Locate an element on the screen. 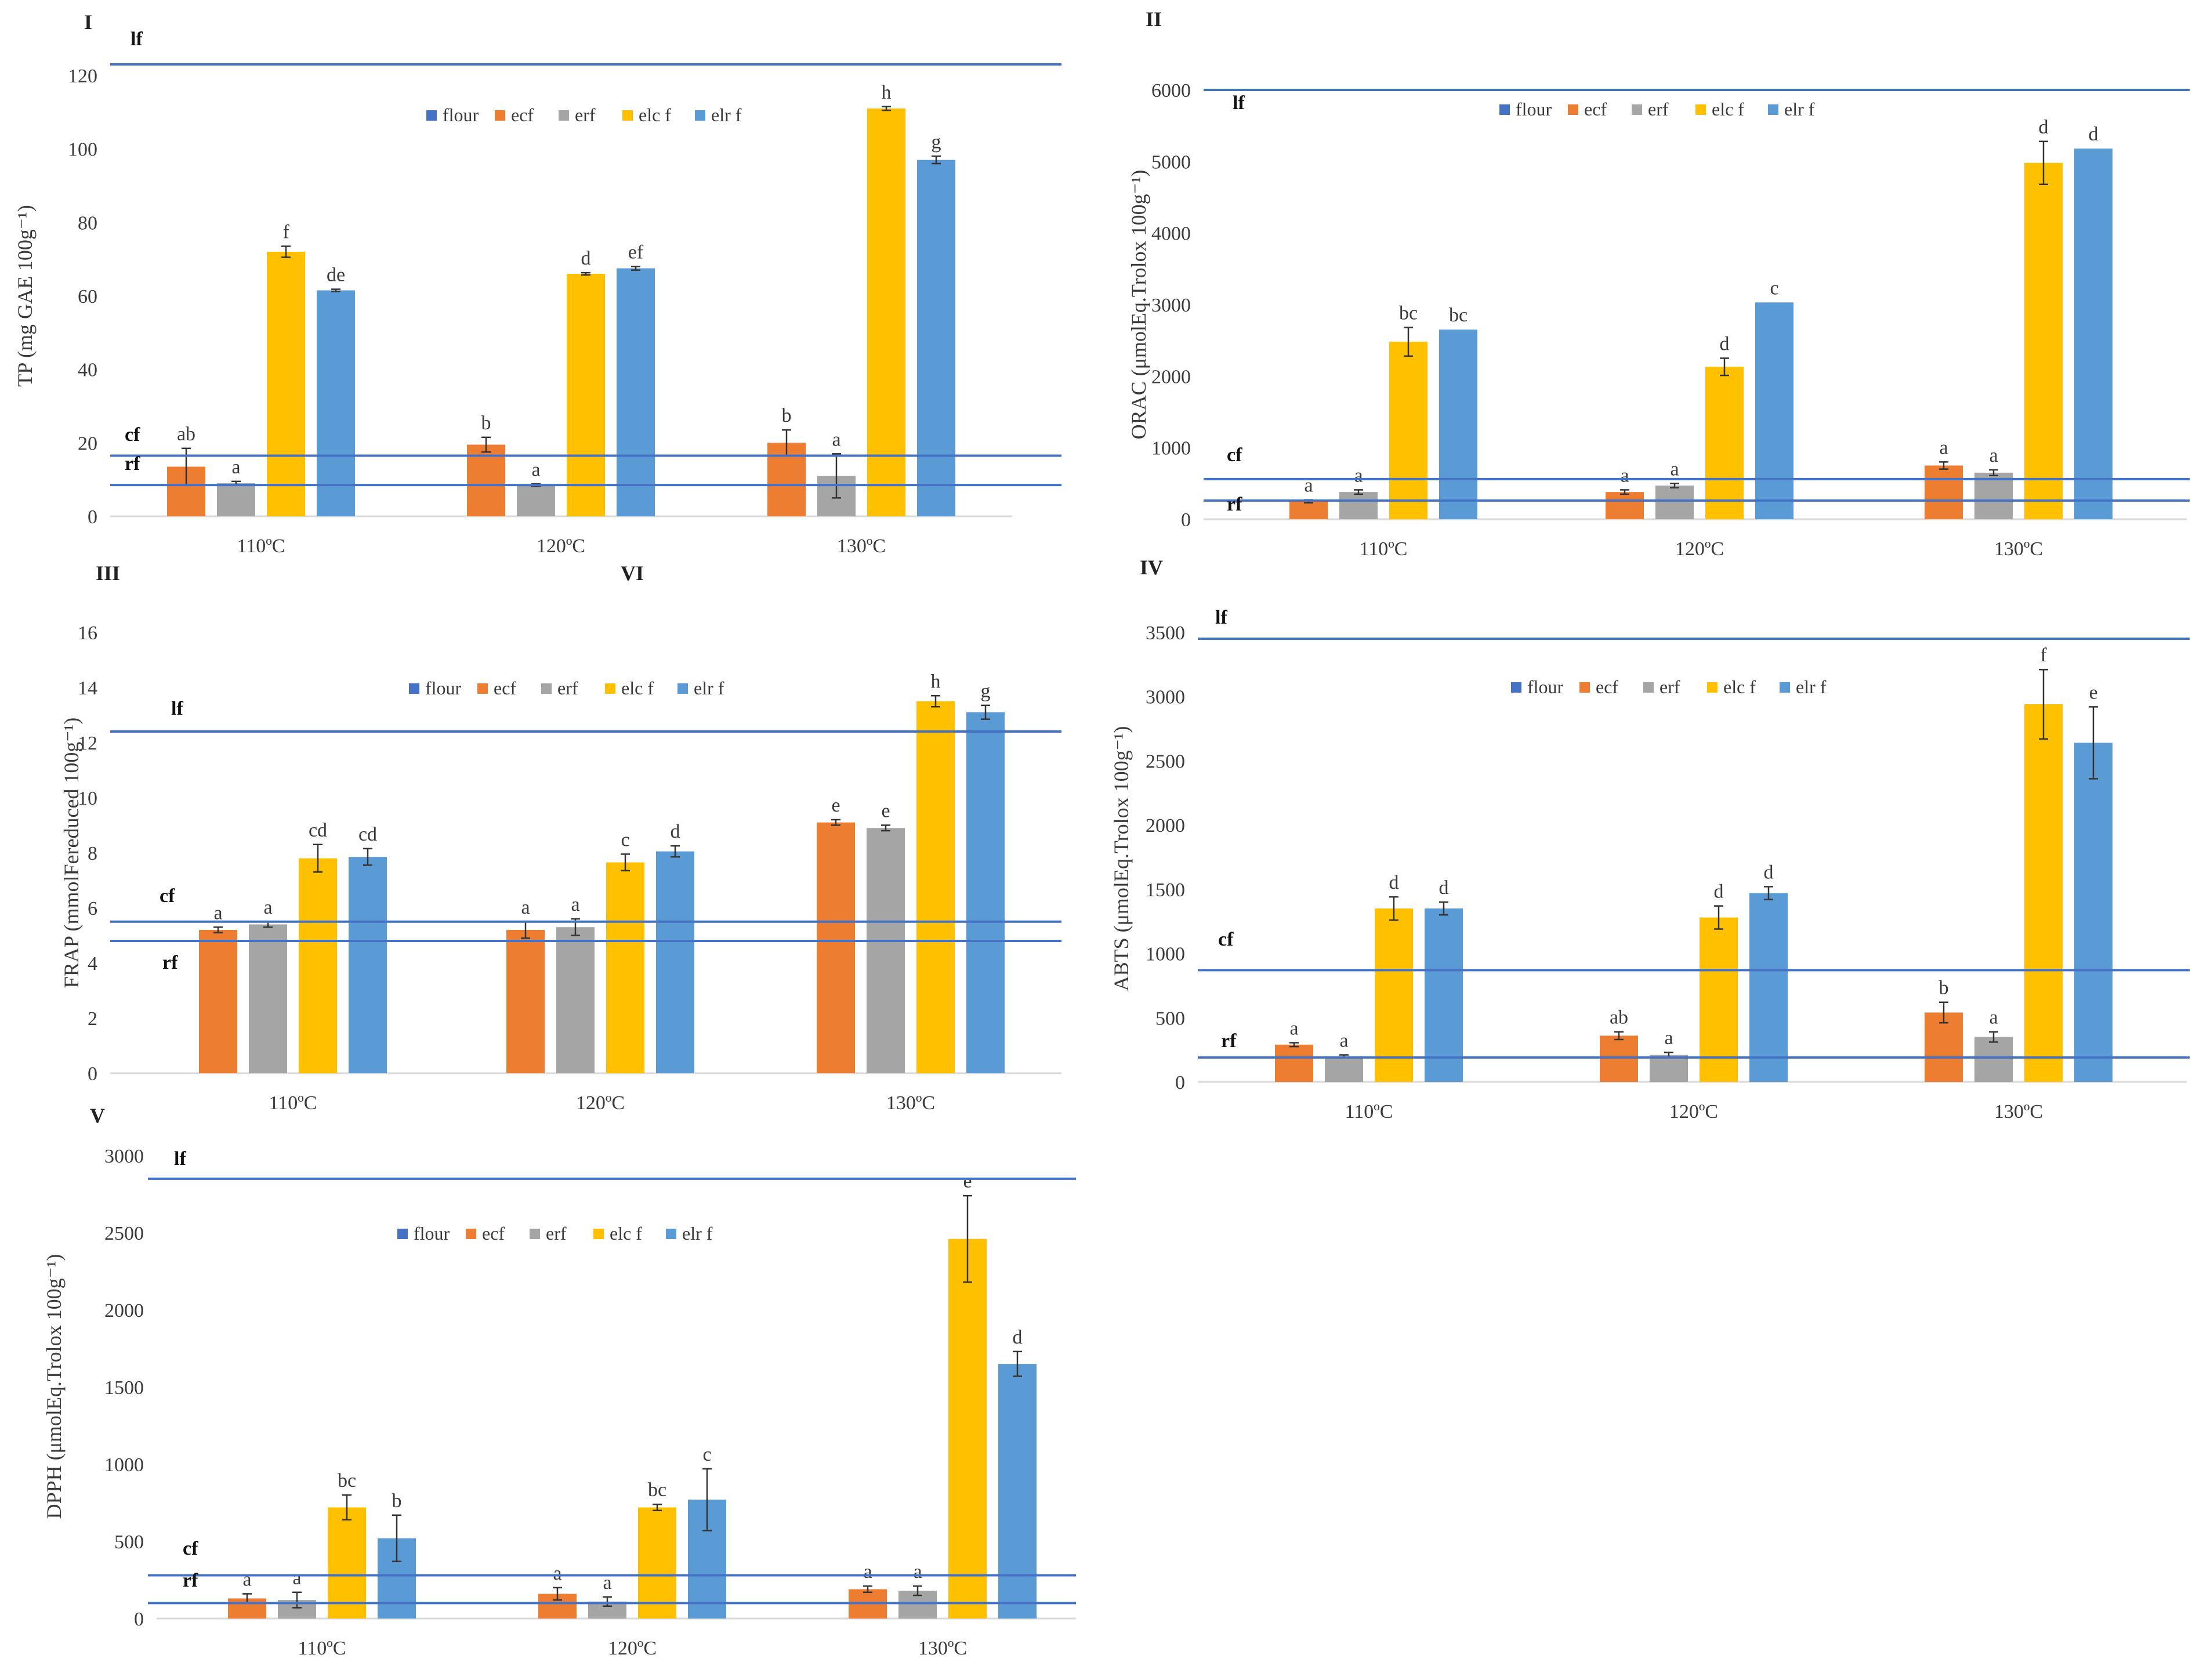 Image resolution: width=2203 pixels, height=1680 pixels. legend-label-elcf: elc f is located at coordinates (1728, 109).